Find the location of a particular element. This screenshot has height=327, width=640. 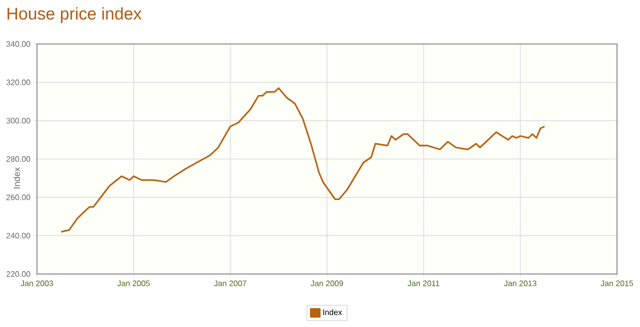

chart-title: House price index is located at coordinates (75, 15).